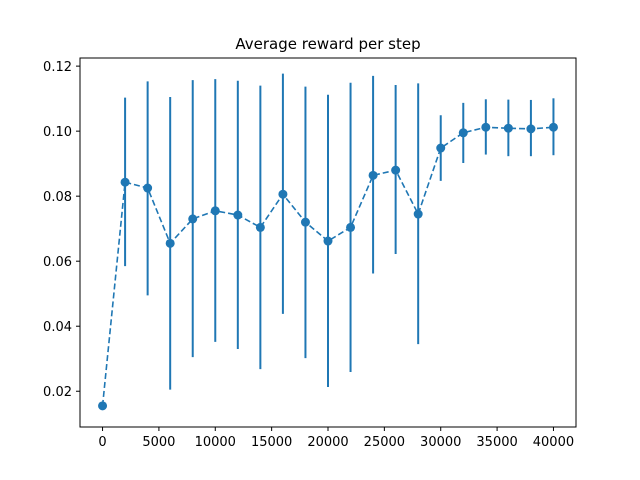 The height and width of the screenshot is (480, 640). I want to click on x-tick-label: 25000, so click(384, 442).